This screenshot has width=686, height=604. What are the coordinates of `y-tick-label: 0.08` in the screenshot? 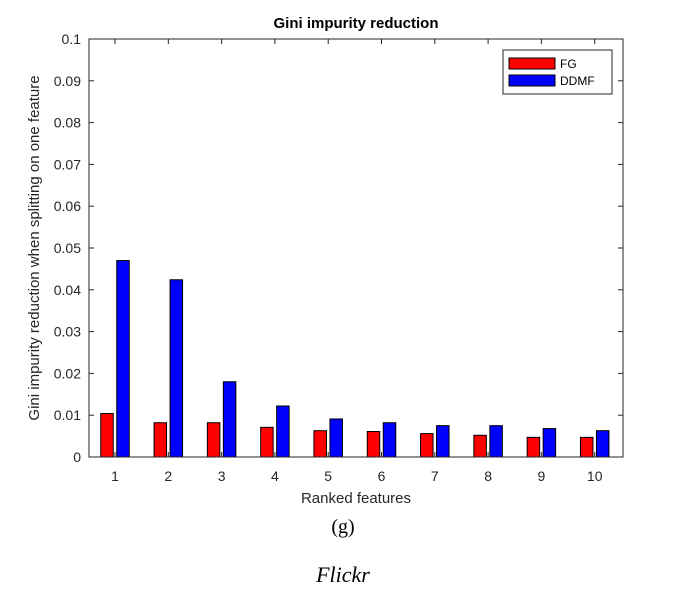 It's located at (67, 123).